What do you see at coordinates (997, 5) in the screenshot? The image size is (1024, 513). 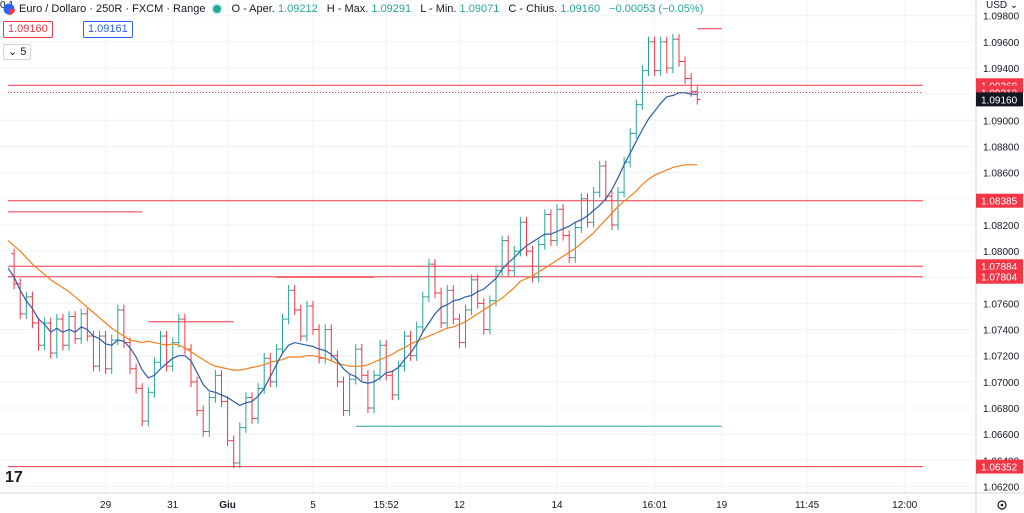 I see `currency-label: USD` at bounding box center [997, 5].